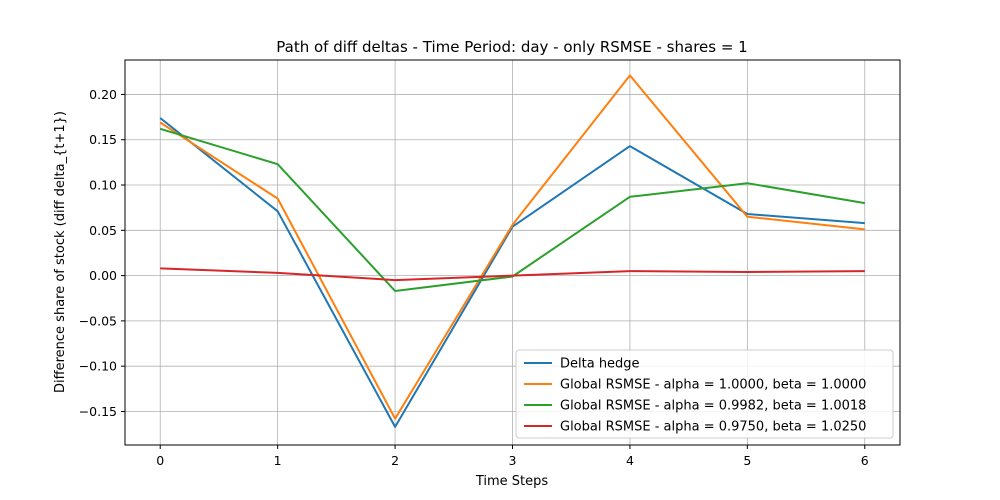 The width and height of the screenshot is (1000, 500). I want to click on y-tick-label: 0.20, so click(103, 94).